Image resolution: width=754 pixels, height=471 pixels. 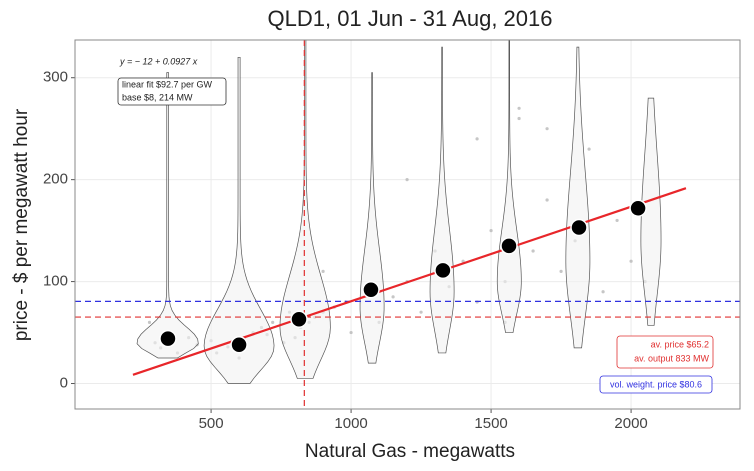 I want to click on y-tick-label: 300, so click(x=55, y=77).